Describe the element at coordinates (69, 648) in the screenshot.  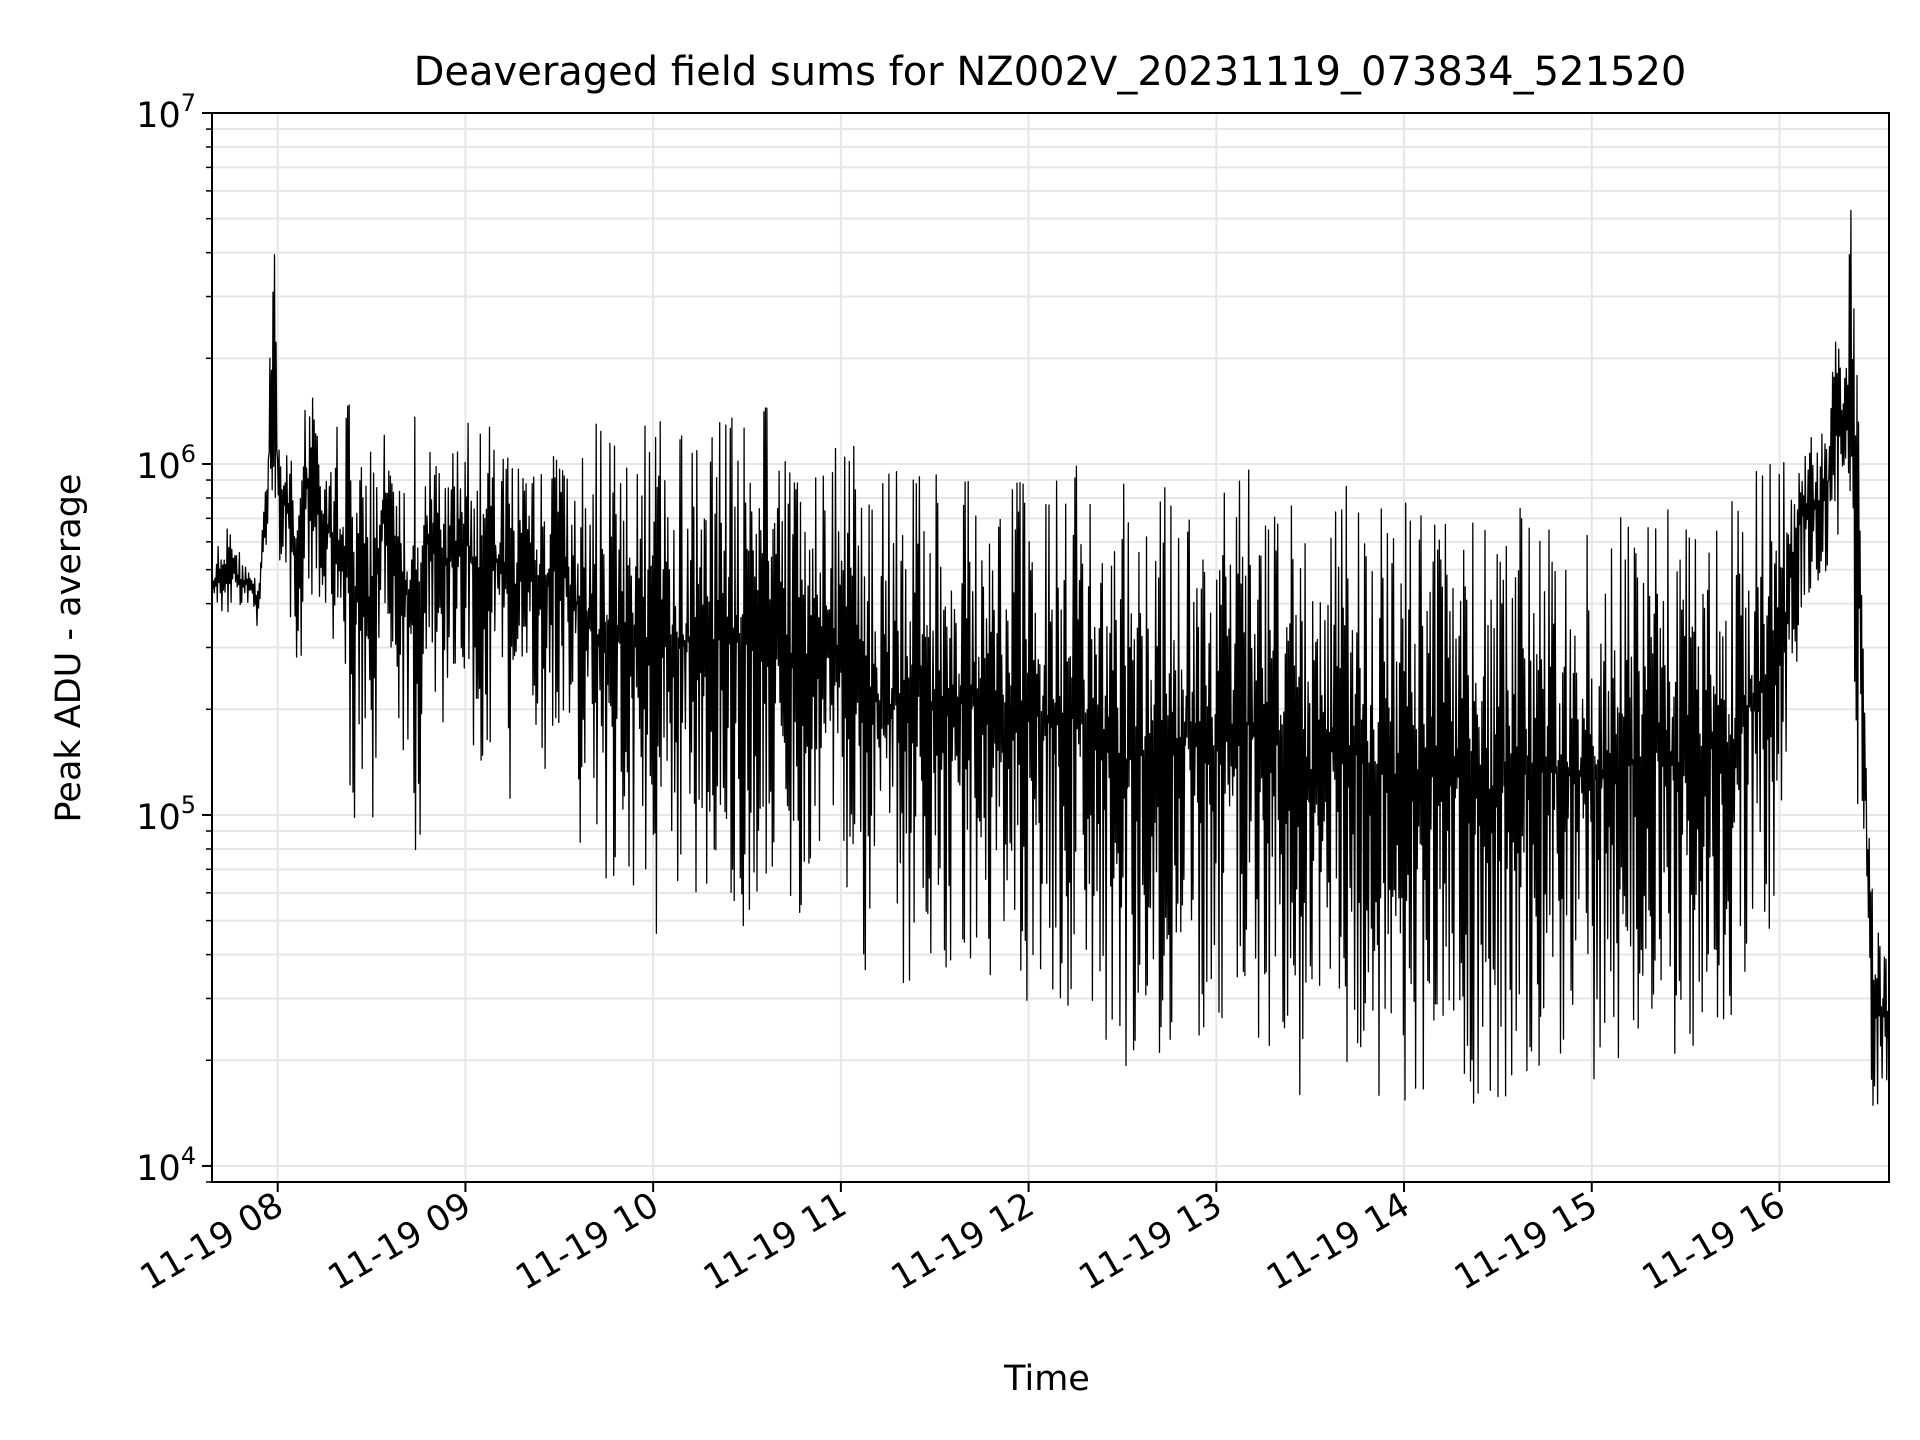
I see `y-axis-label: Peak ADU - average` at that location.